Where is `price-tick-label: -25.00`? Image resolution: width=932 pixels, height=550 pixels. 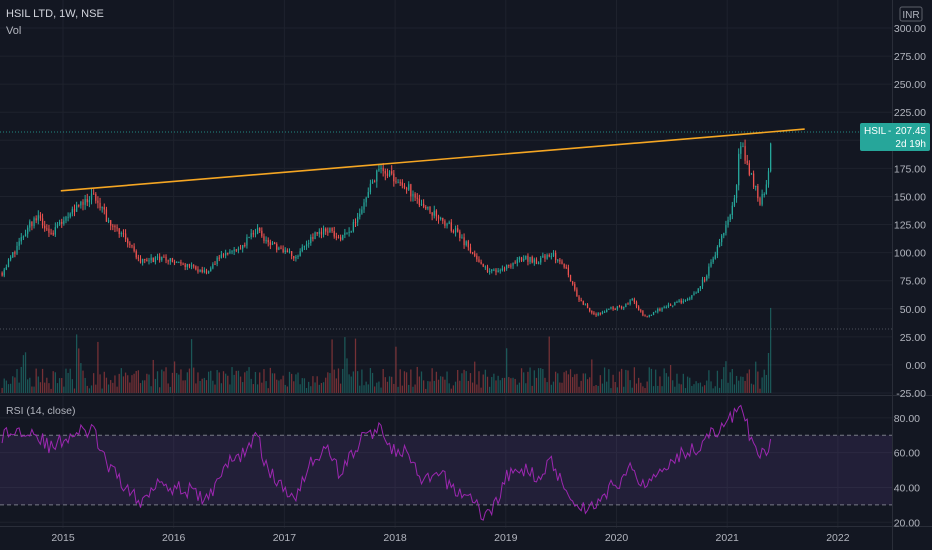
price-tick-label: -25.00 is located at coordinates (911, 394).